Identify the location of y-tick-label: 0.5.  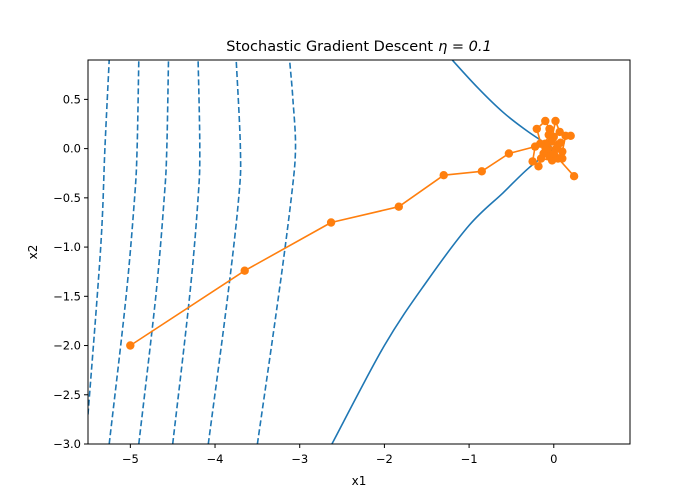
(72, 99).